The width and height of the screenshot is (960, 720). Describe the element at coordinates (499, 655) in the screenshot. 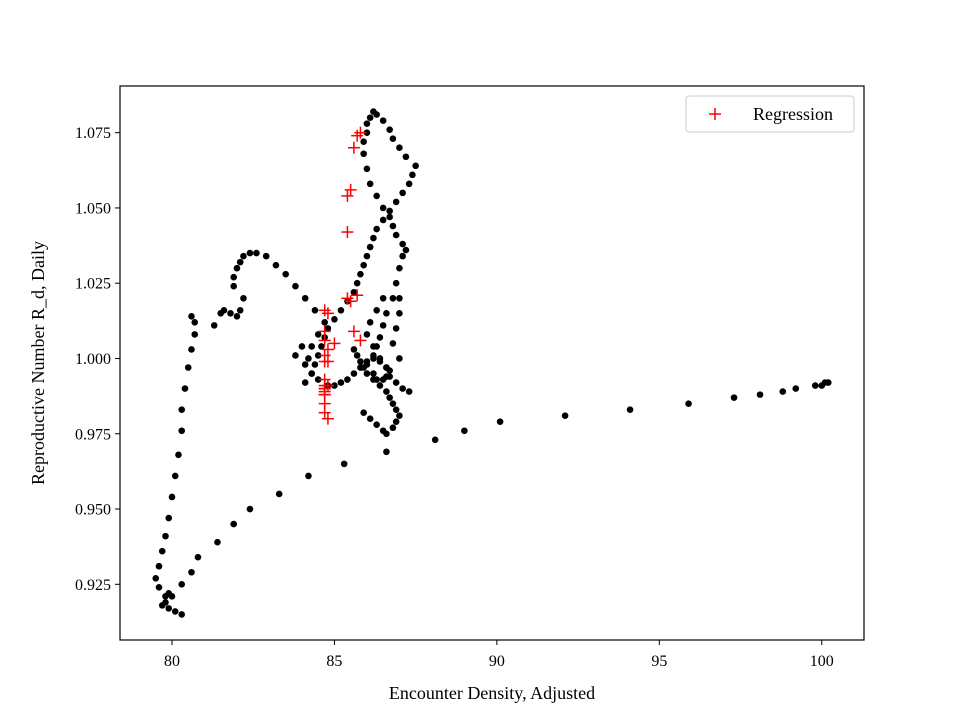

I see `x-axis-ticks: 80 85 90 95 100` at that location.